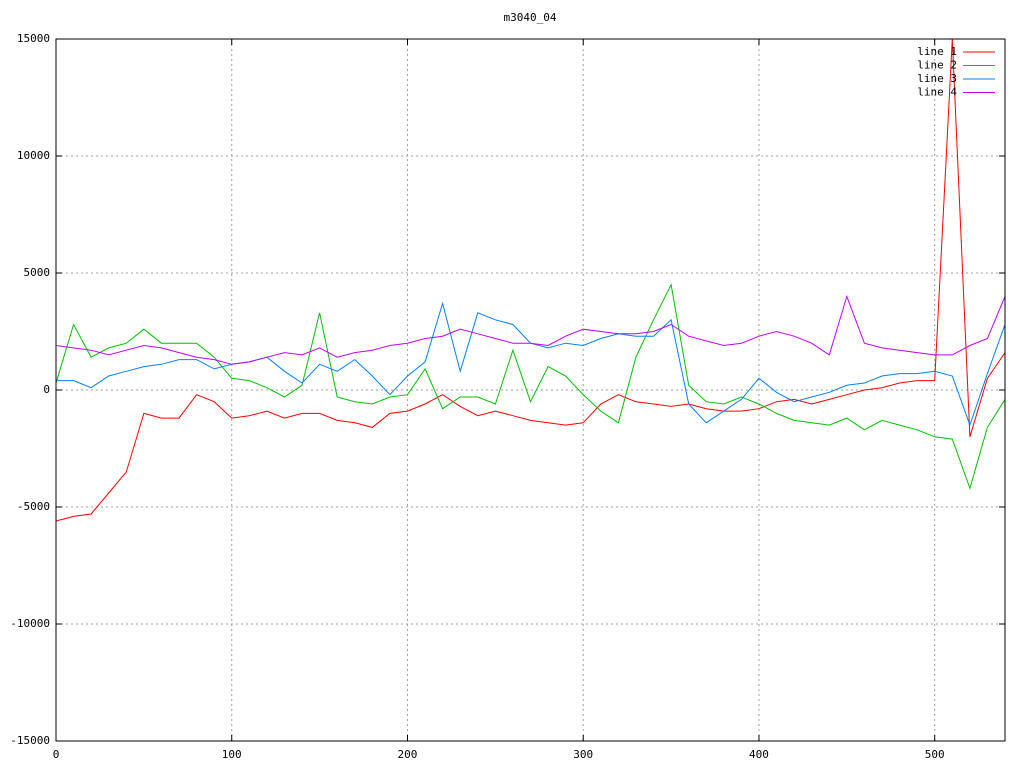 This screenshot has width=1024, height=768. Describe the element at coordinates (759, 754) in the screenshot. I see `x-tick-label: 400` at that location.